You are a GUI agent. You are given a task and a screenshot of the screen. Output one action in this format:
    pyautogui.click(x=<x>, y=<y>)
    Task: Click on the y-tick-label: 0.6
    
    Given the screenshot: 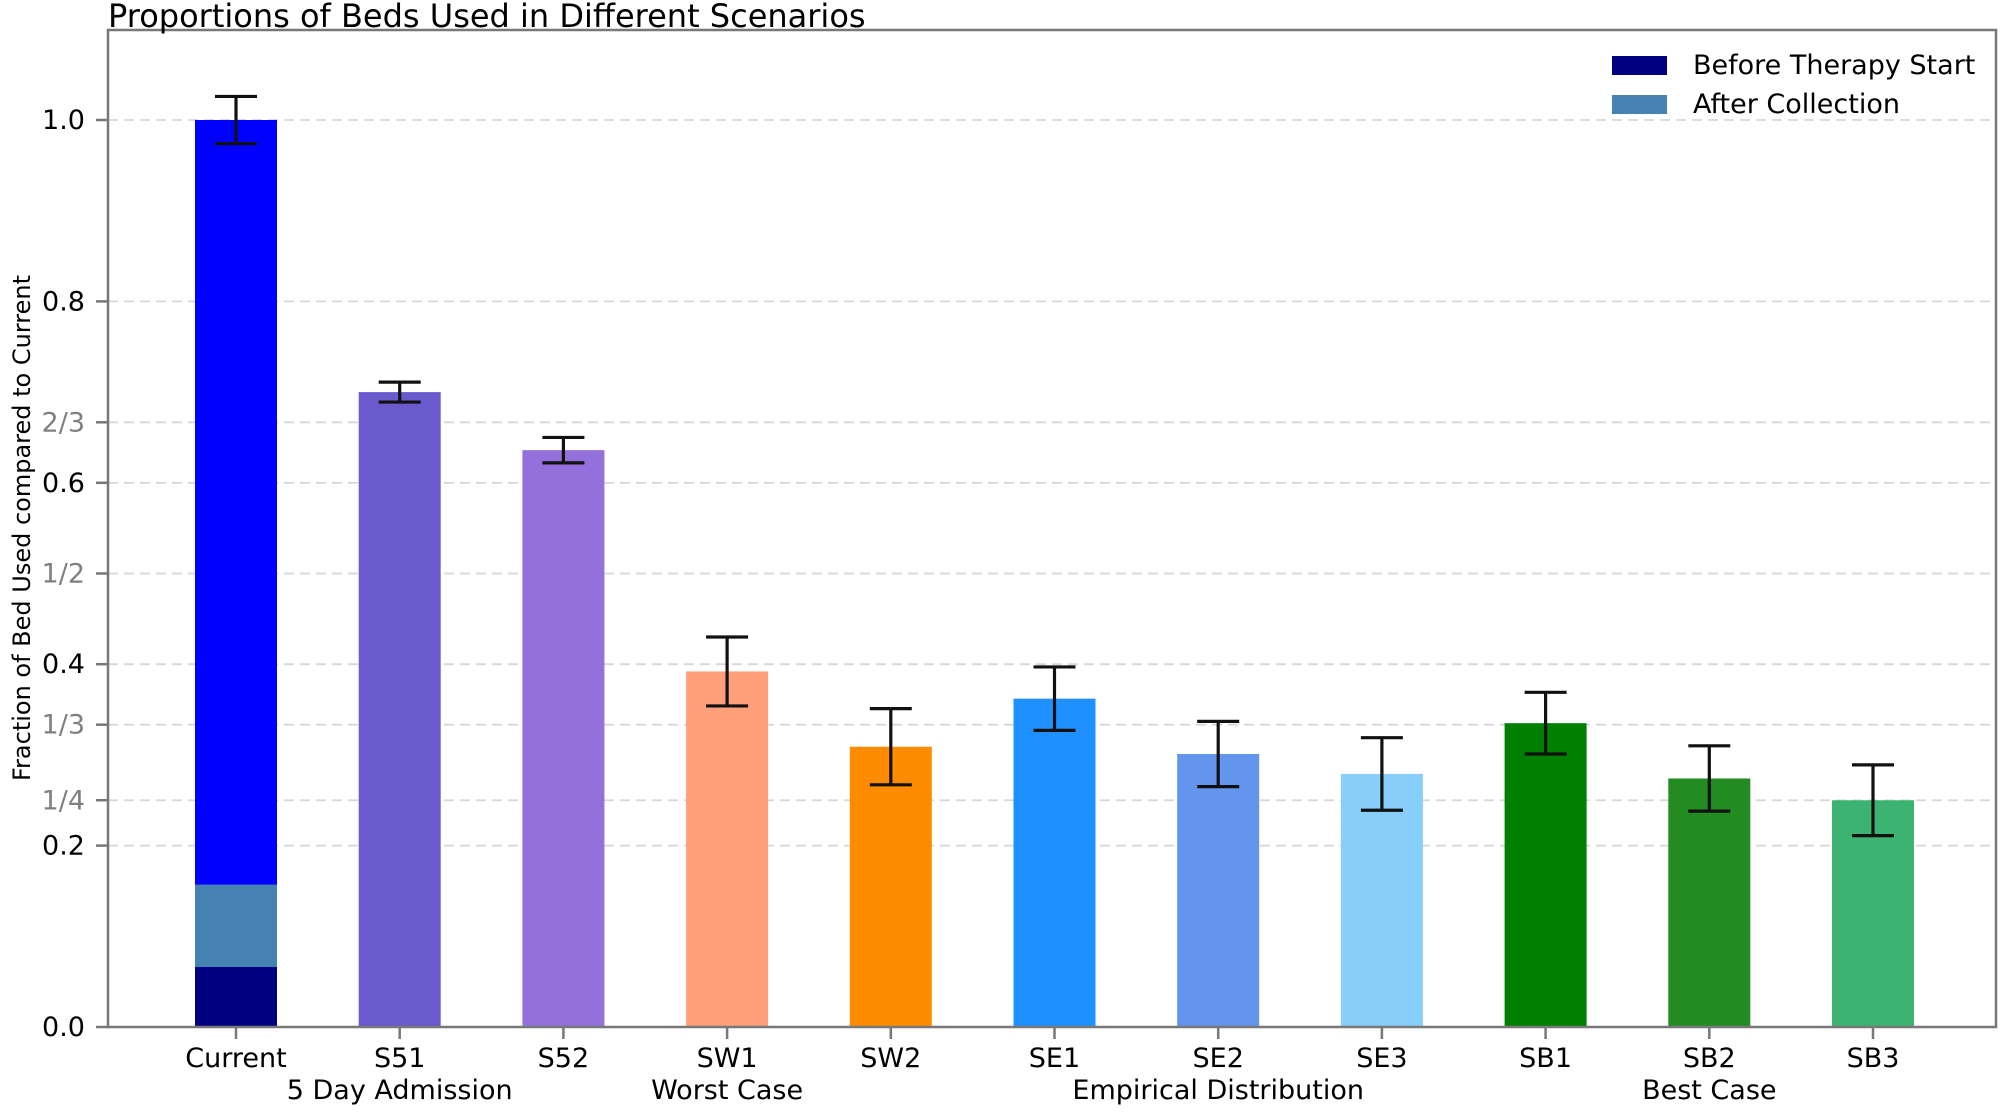 What is the action you would take?
    pyautogui.click(x=63, y=483)
    